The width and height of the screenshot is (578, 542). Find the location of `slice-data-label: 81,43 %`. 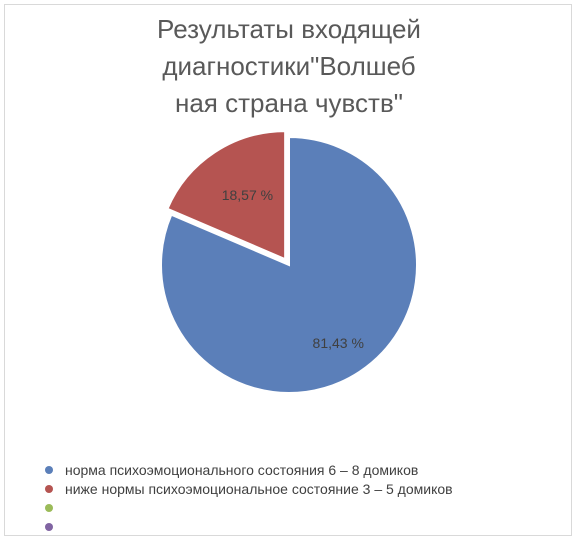

slice-data-label: 81,43 % is located at coordinates (338, 343).